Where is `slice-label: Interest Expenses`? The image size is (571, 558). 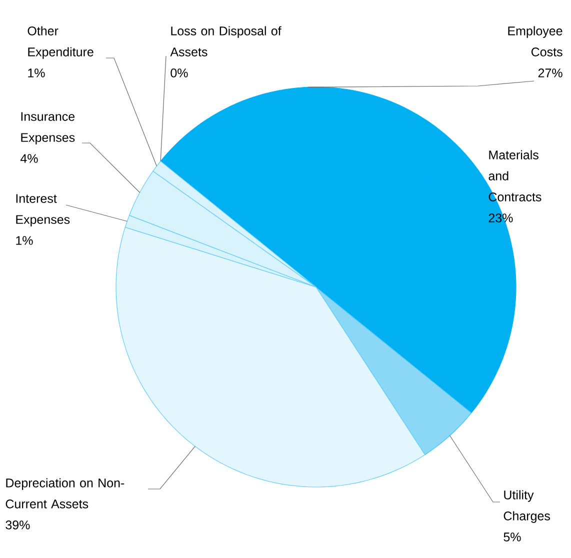
slice-label: Interest Expenses is located at coordinates (43, 210).